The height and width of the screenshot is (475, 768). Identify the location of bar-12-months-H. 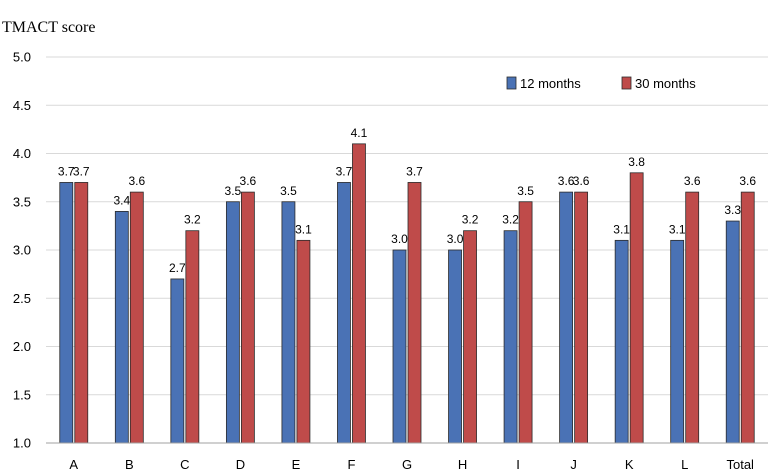
(455, 346).